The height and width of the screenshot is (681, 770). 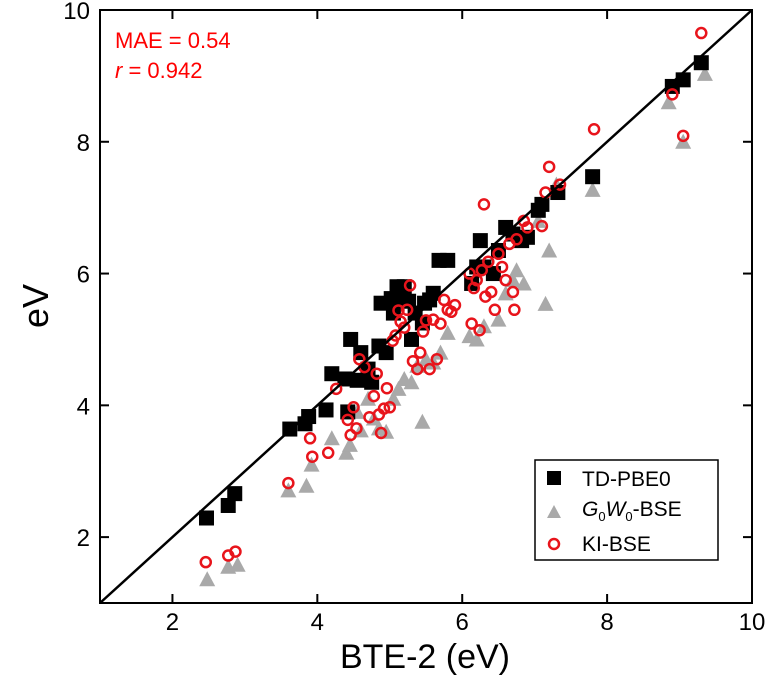 What do you see at coordinates (173, 40) in the screenshot?
I see `mae-annotation: MAE = 0.54` at bounding box center [173, 40].